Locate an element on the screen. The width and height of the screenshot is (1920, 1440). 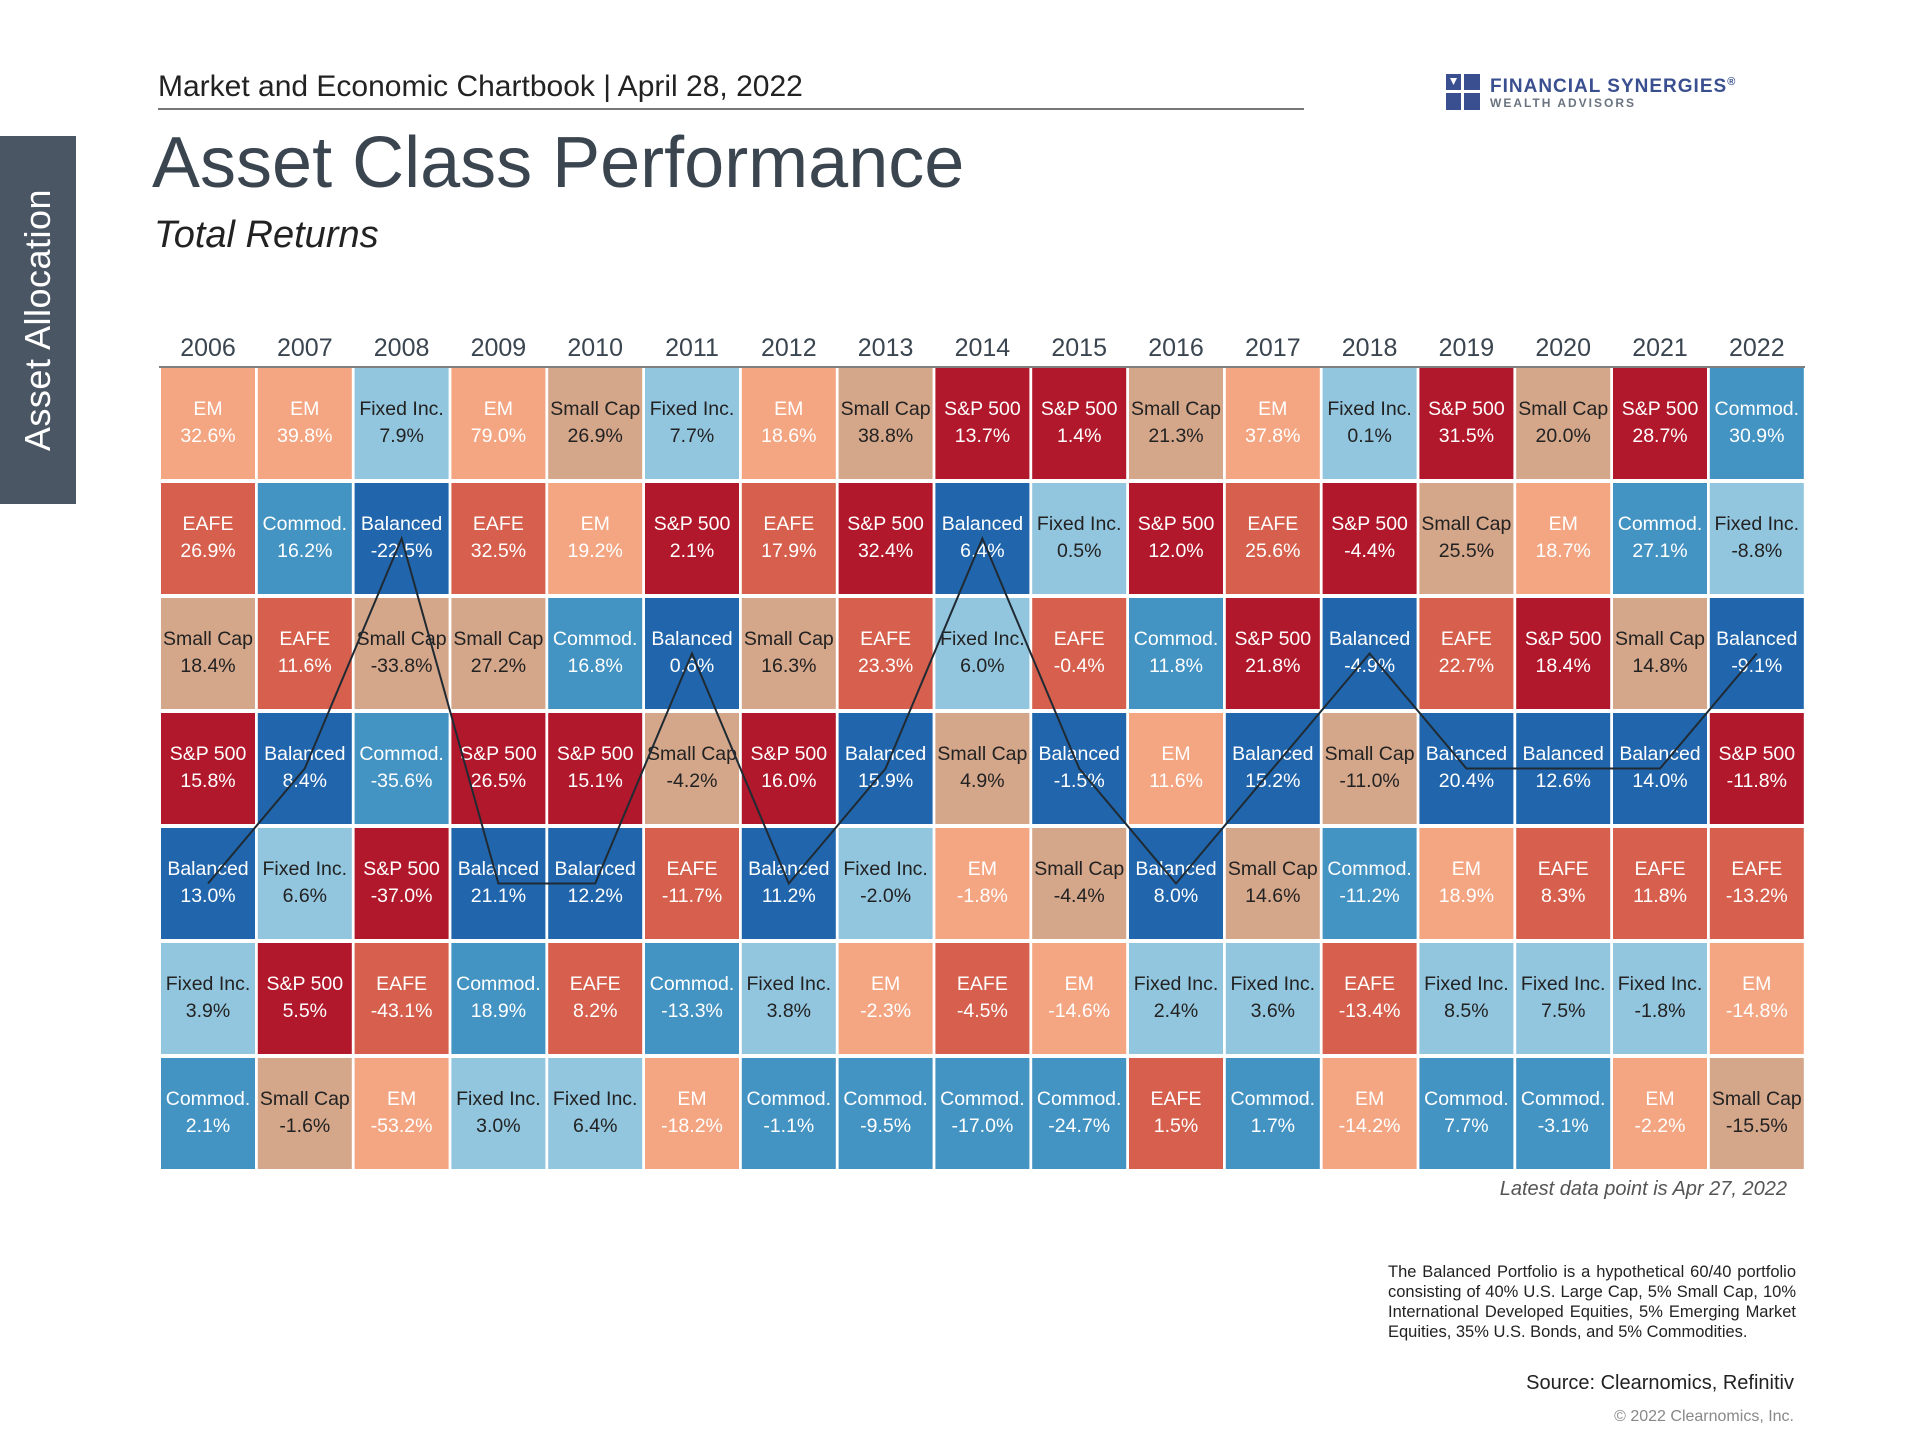
cell-return-label: 6.4% is located at coordinates (982, 551).